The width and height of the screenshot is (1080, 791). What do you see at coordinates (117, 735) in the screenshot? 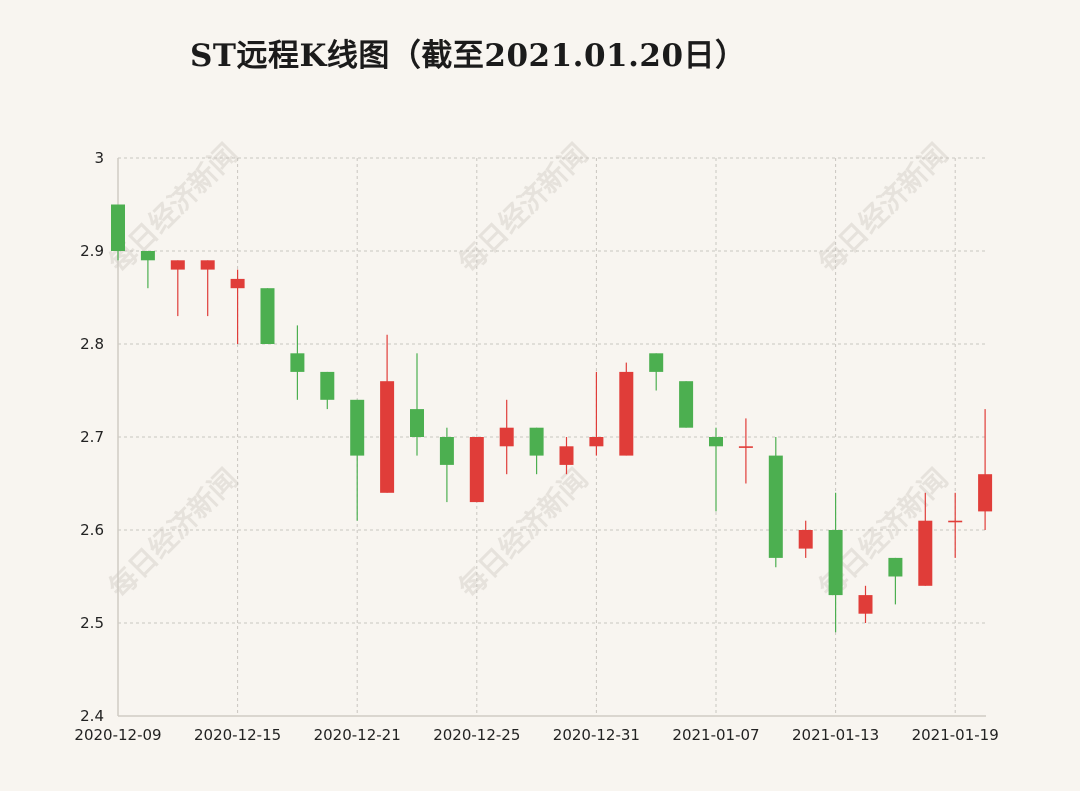
I see `x-tick-label: 2020-12-09` at bounding box center [117, 735].